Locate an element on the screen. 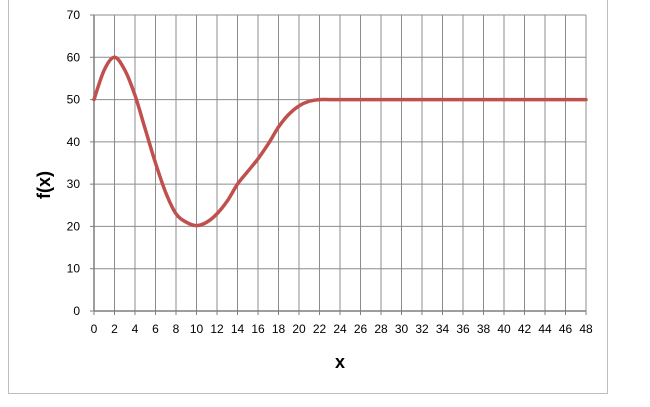 This screenshot has width=650, height=407. x-tick-label: 10 is located at coordinates (197, 329).